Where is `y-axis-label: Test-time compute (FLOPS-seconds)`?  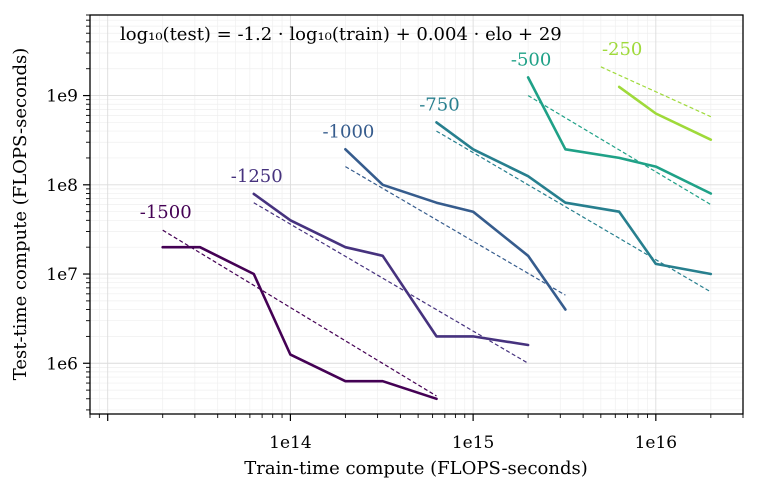
y-axis-label: Test-time compute (FLOPS-seconds) is located at coordinates (20, 214).